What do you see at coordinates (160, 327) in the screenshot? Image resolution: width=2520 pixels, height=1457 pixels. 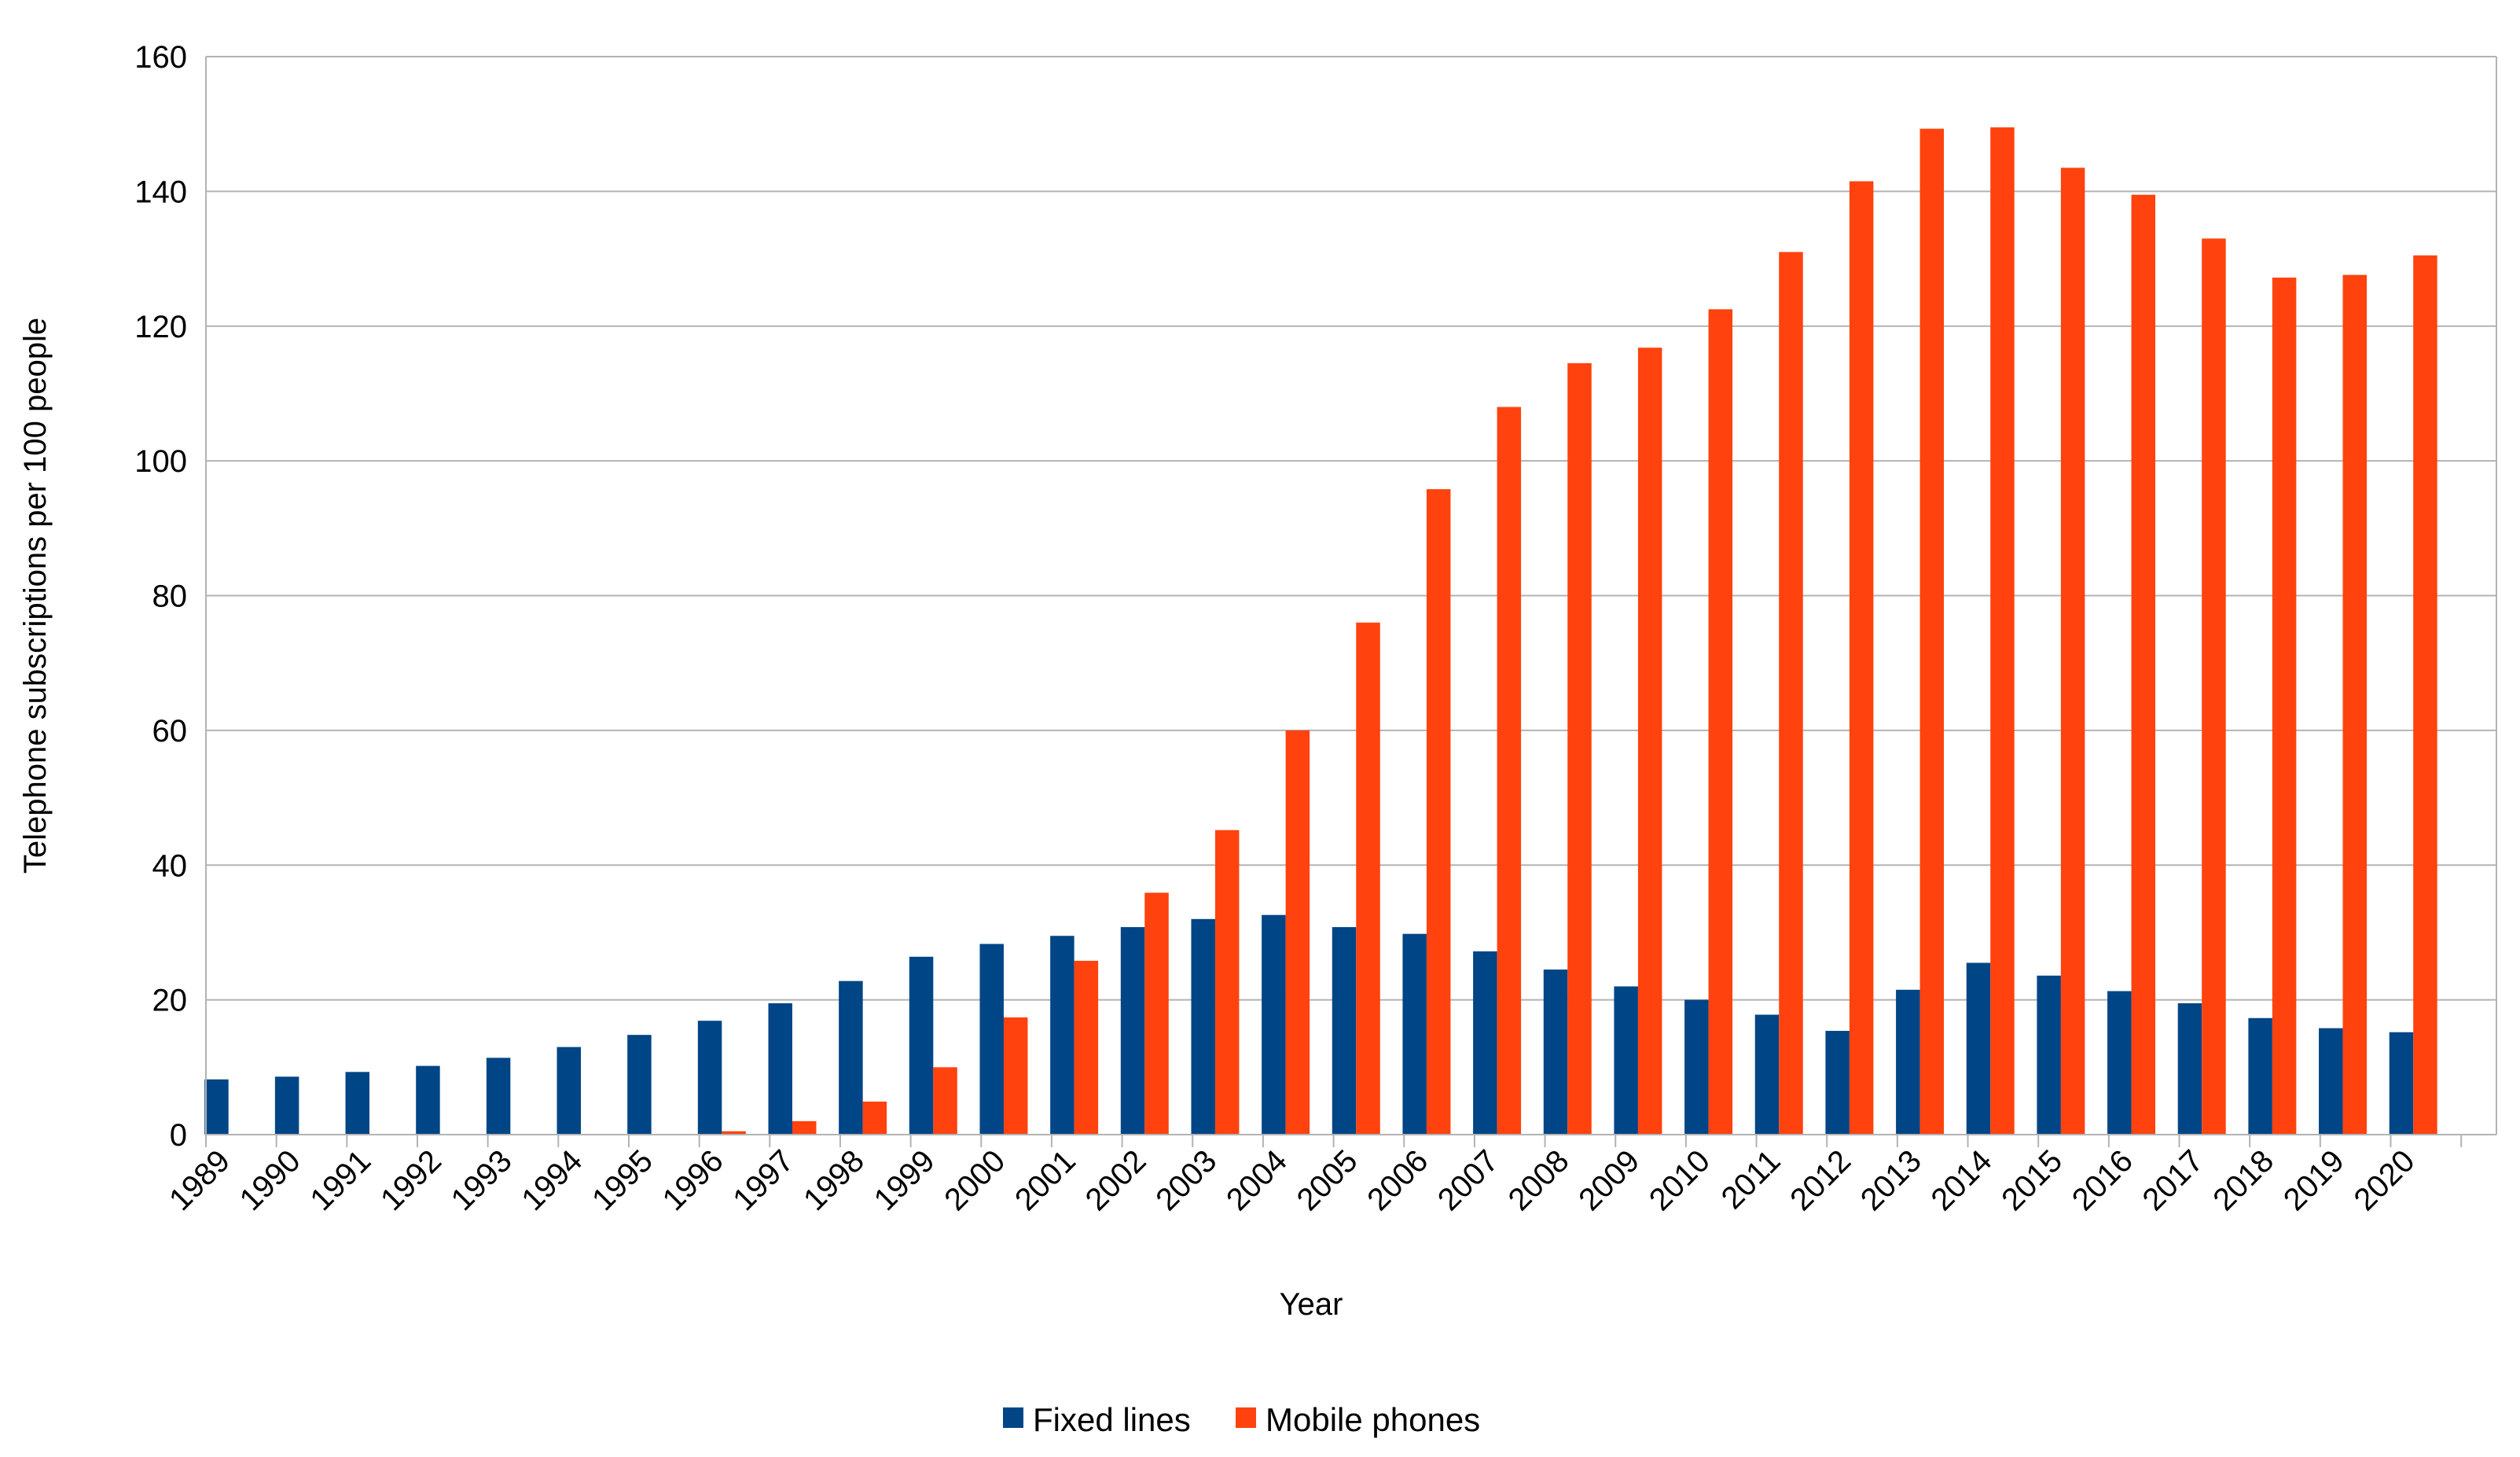 I see `y-tick-label: 120` at bounding box center [160, 327].